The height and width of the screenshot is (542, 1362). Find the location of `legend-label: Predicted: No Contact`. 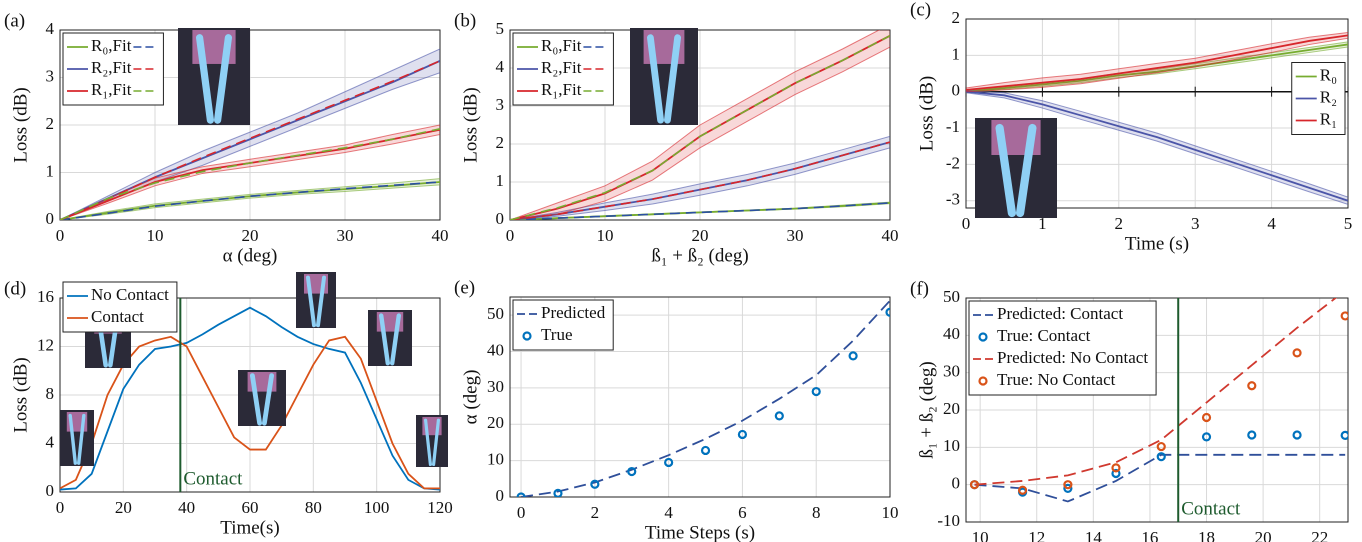

legend-label: Predicted: No Contact is located at coordinates (1072, 357).